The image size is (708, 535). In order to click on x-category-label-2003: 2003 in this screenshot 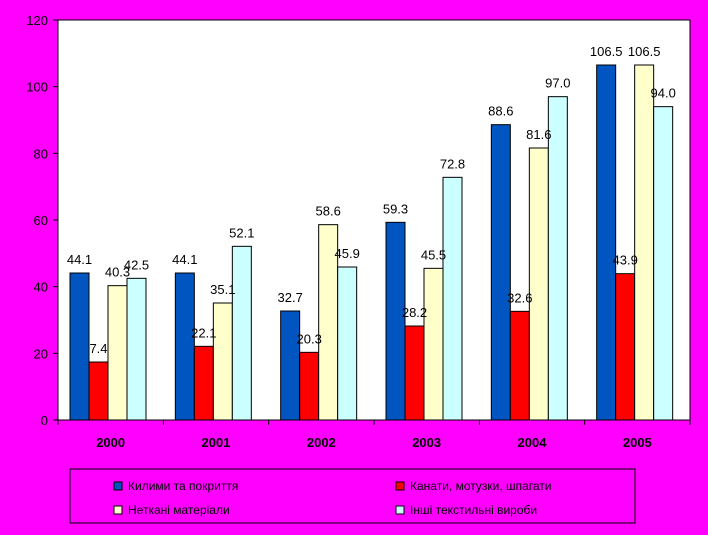, I will do `click(426, 442)`.